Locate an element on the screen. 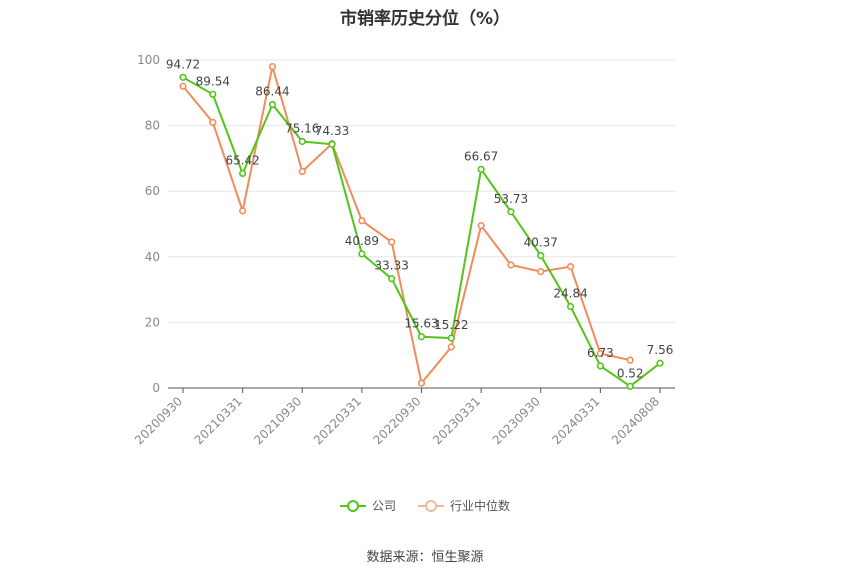 Image resolution: width=850 pixels, height=575 pixels. data-label: 75.16 is located at coordinates (302, 128).